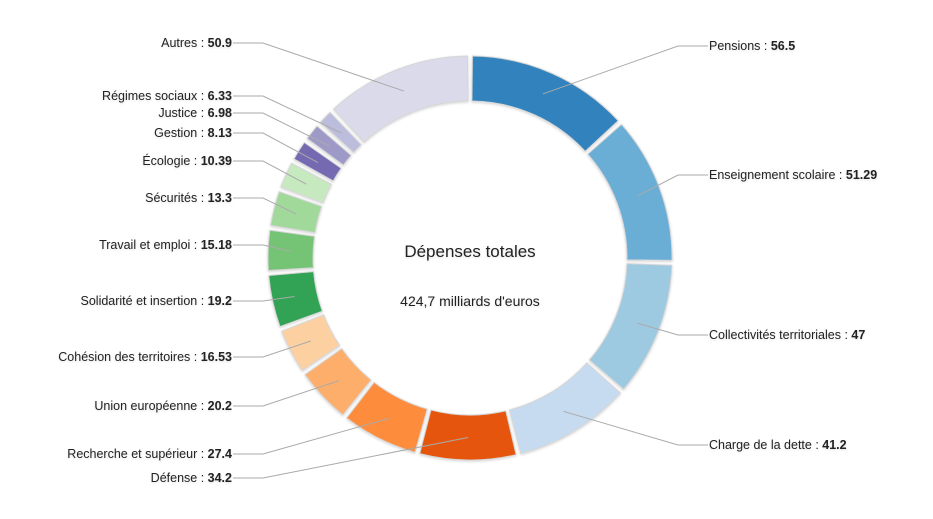 The height and width of the screenshot is (519, 933). I want to click on slice-label-name: Écologie :, so click(171, 160).